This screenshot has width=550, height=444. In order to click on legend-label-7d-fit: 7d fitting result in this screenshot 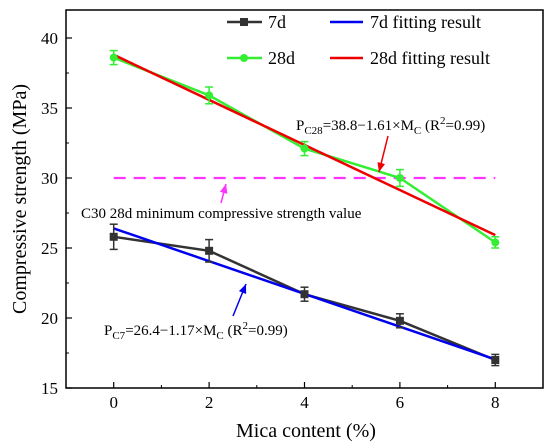, I will do `click(425, 22)`.